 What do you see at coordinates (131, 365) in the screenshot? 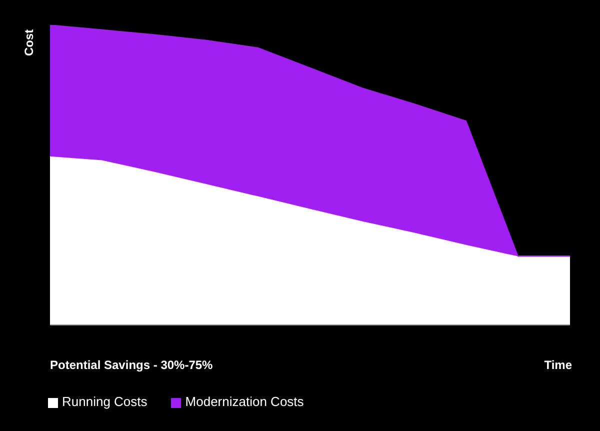
I see `text: Potential Savings - 30%-75%` at bounding box center [131, 365].